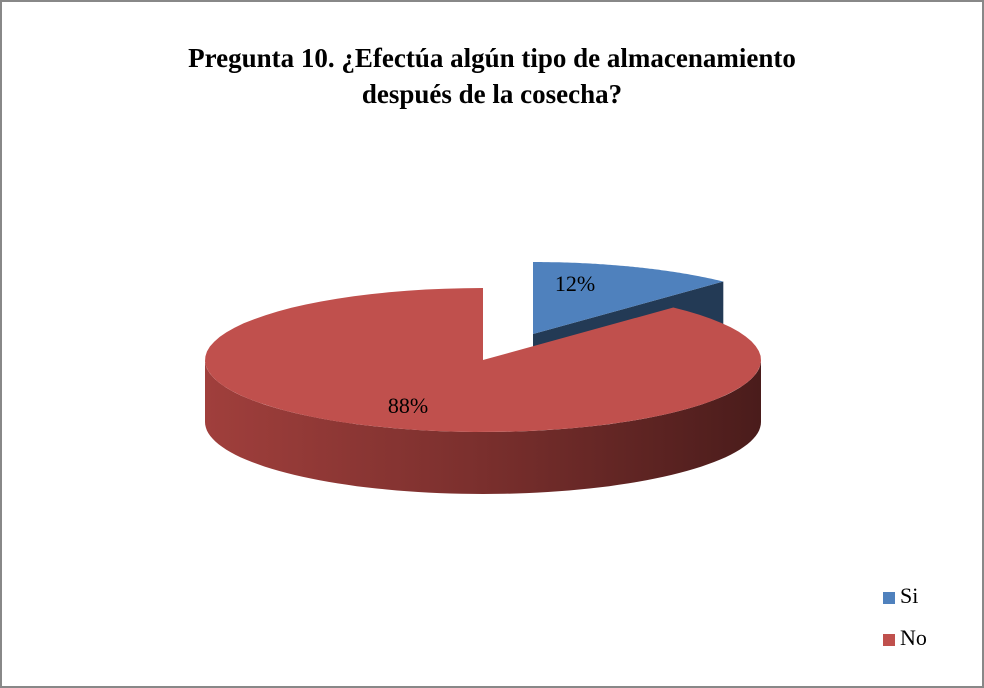 Image resolution: width=984 pixels, height=688 pixels. Describe the element at coordinates (575, 283) in the screenshot. I see `data-label: 12%` at that location.